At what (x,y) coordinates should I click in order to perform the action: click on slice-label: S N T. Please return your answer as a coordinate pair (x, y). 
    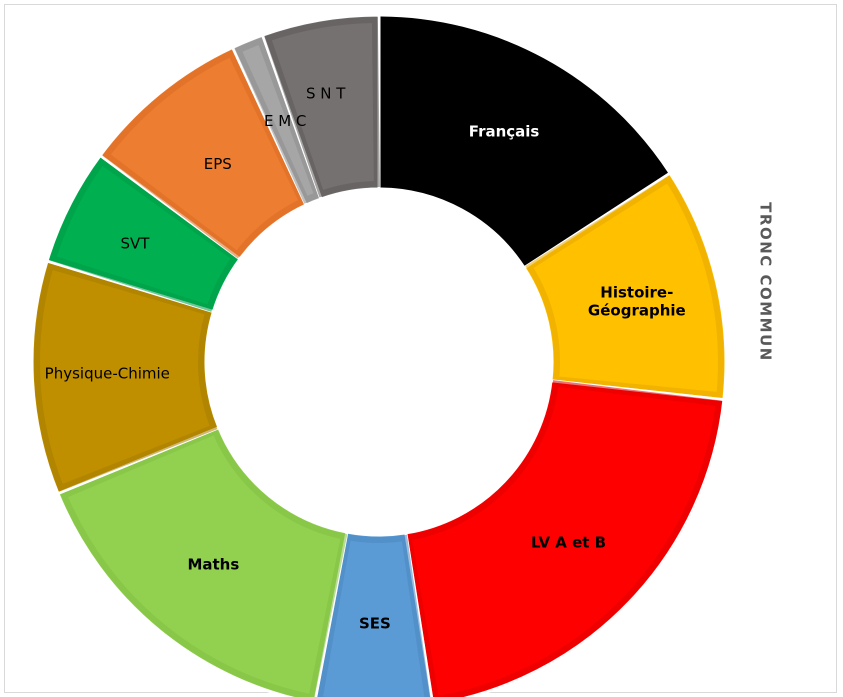
    Looking at the image, I should click on (326, 94).